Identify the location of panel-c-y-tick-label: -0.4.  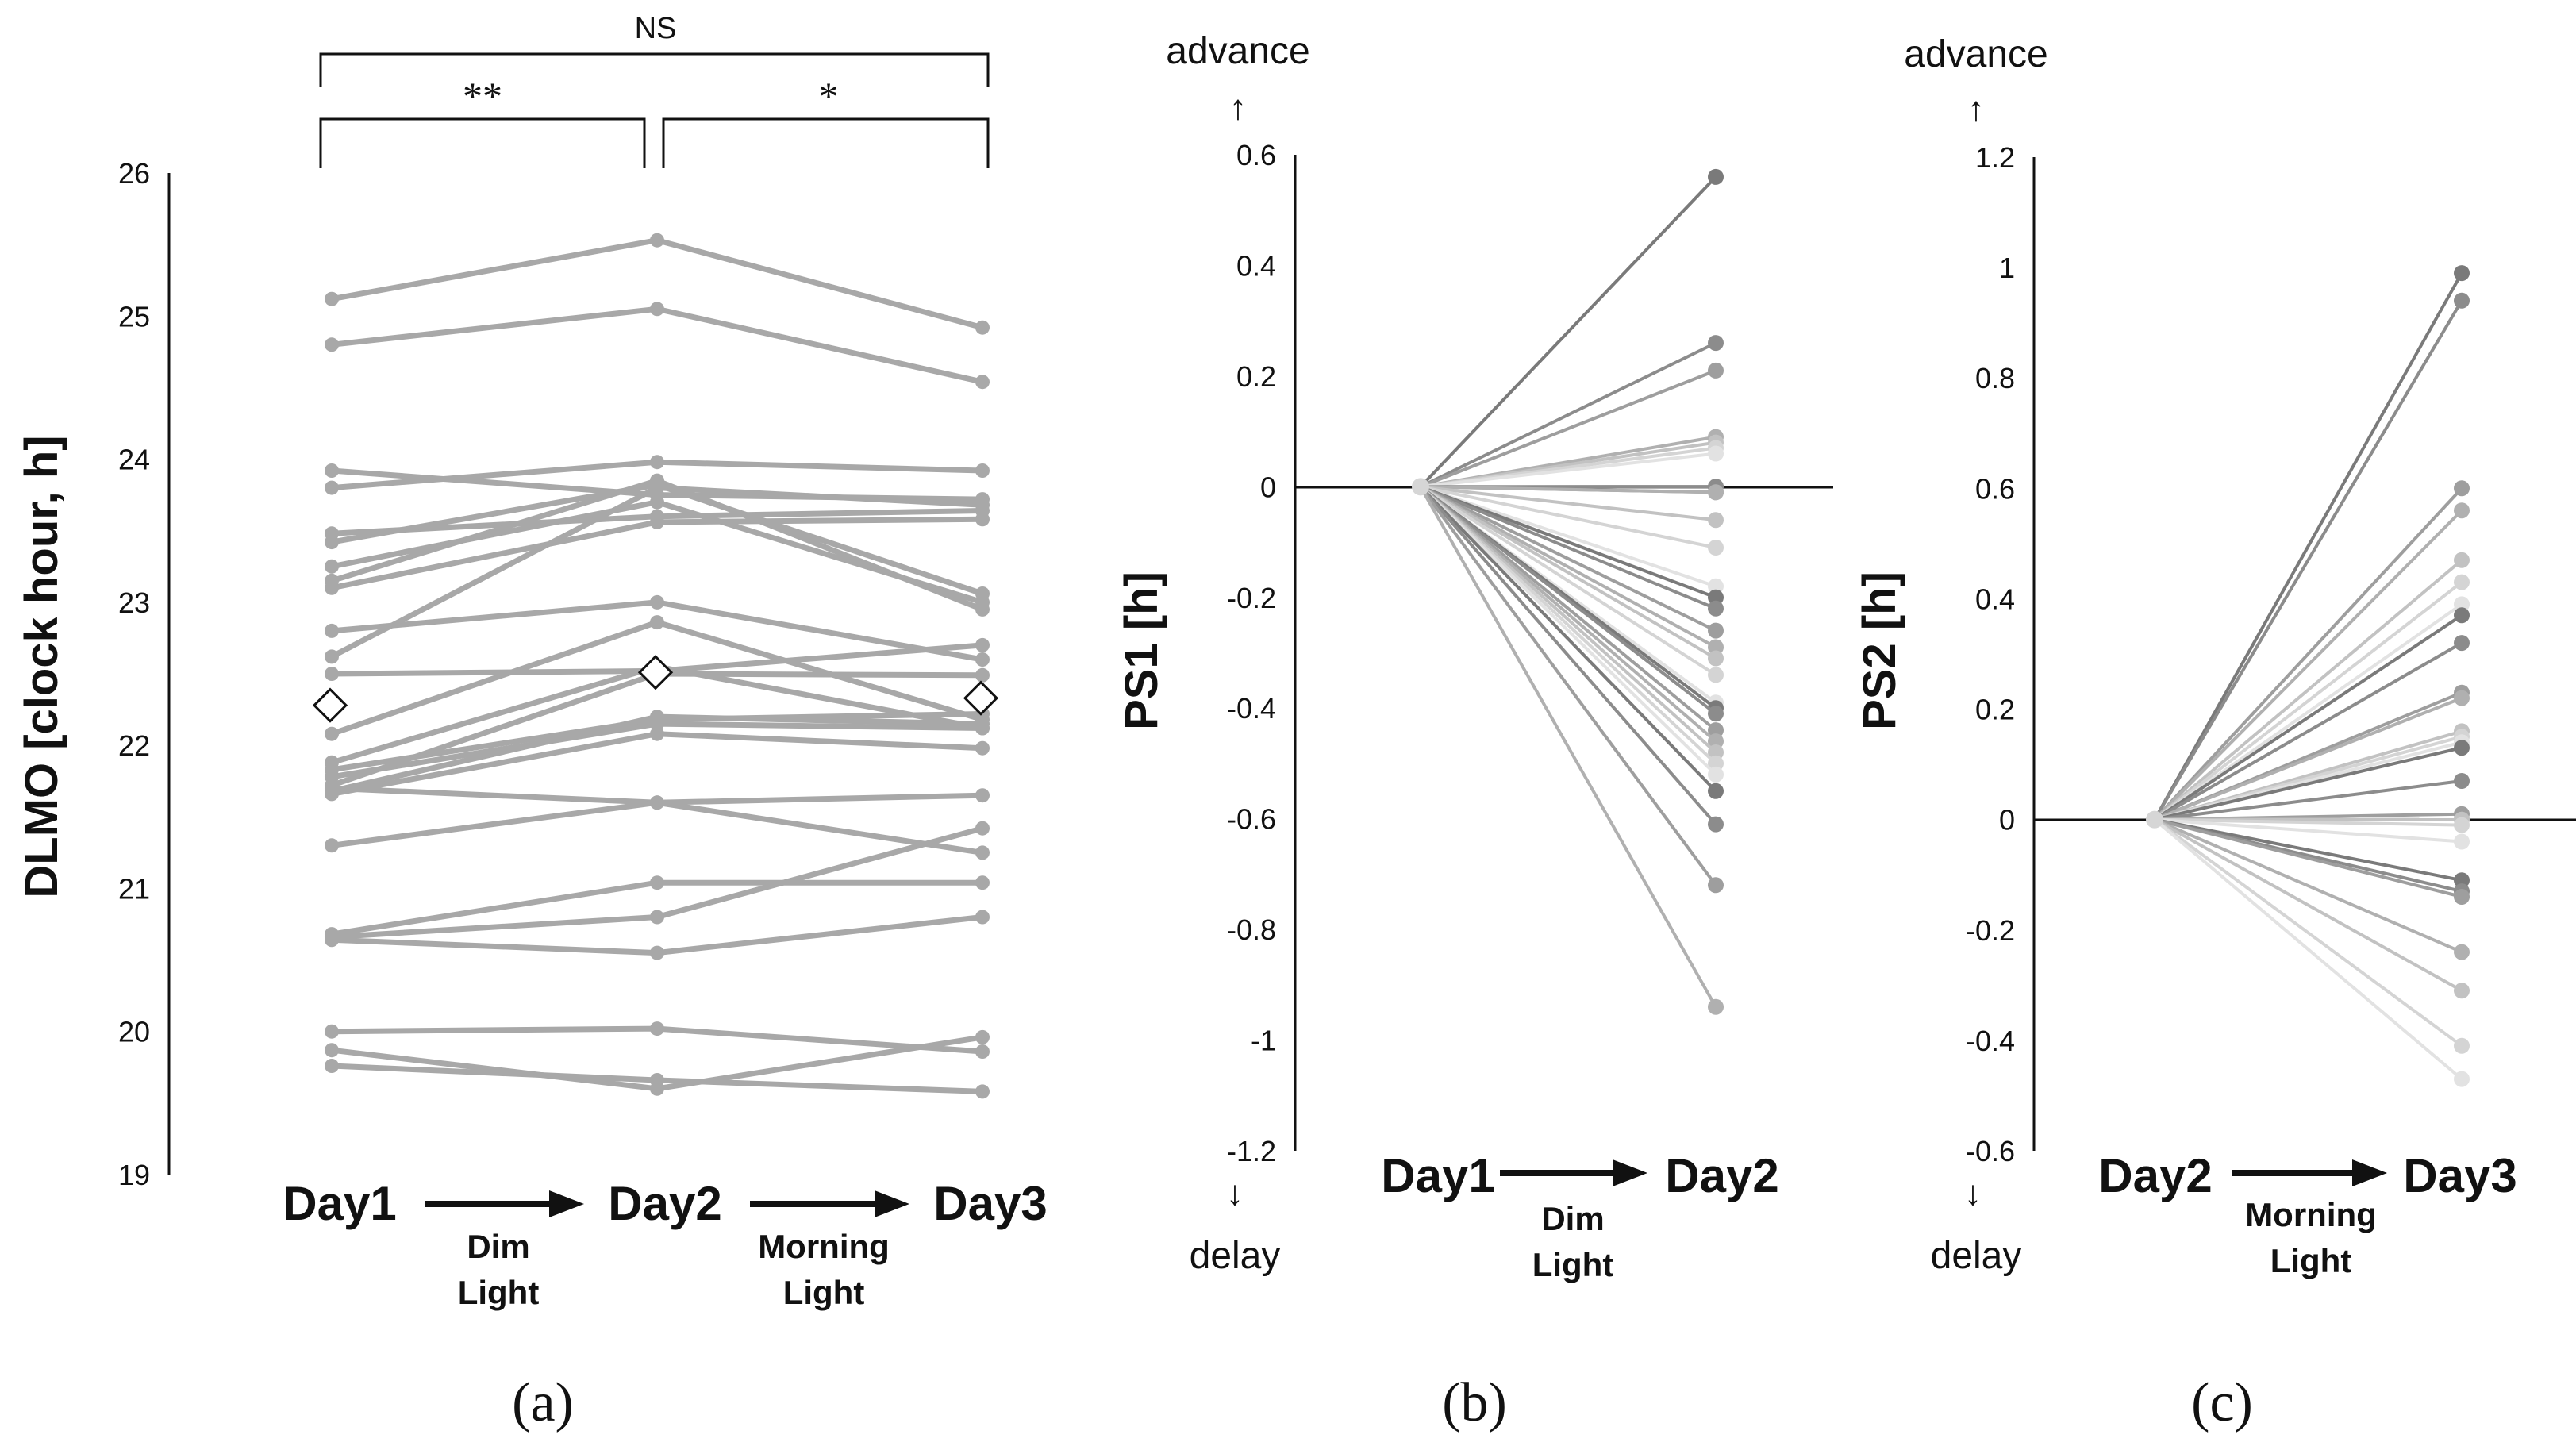
(1990, 1041).